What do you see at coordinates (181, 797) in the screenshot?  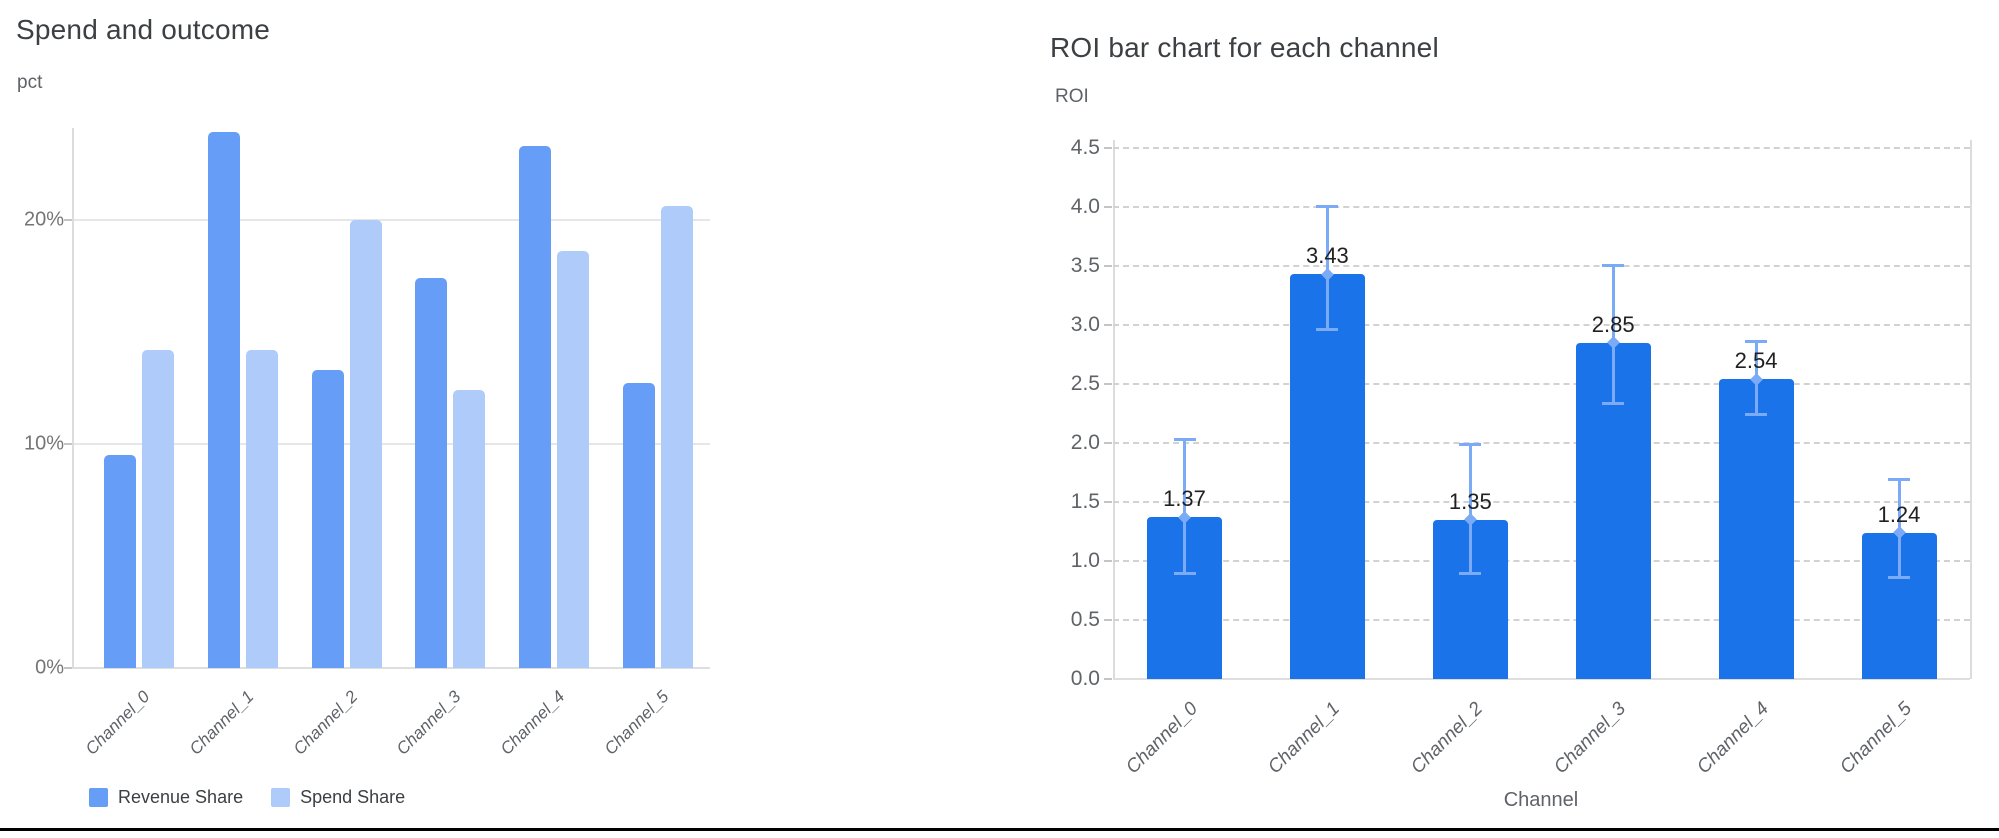 I see `legend-label: Revenue Share` at bounding box center [181, 797].